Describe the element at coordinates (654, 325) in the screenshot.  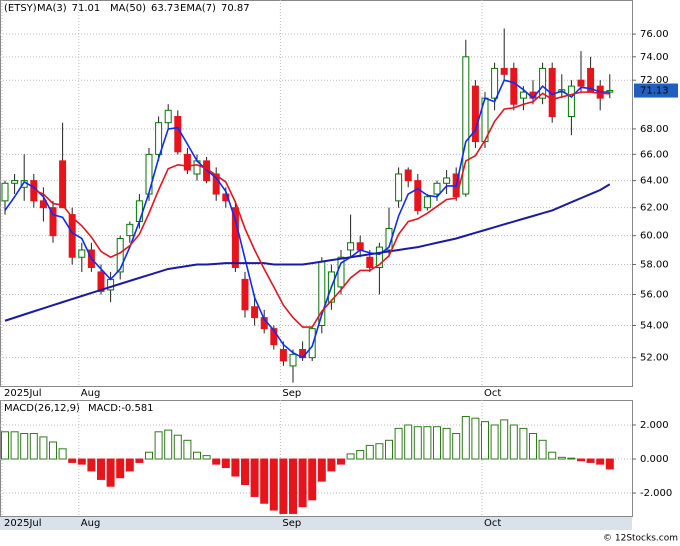
I see `y-tick-label: 54.00` at that location.